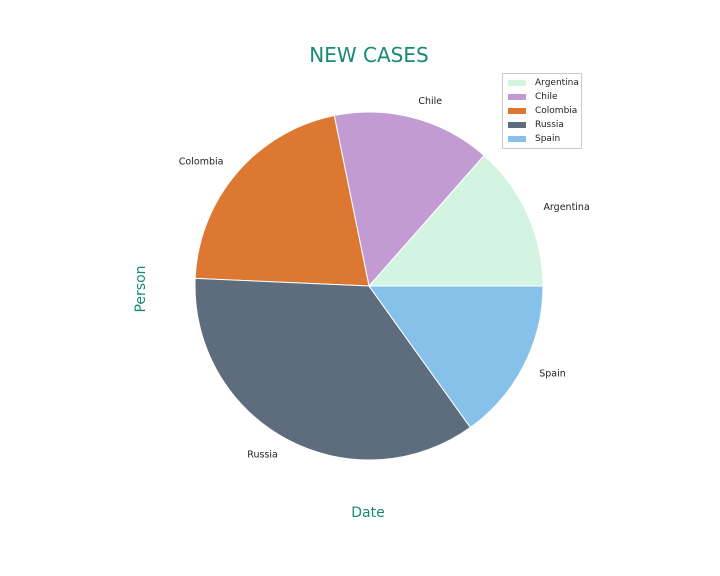 The image size is (720, 576). I want to click on y-axis-label: Person, so click(141, 289).